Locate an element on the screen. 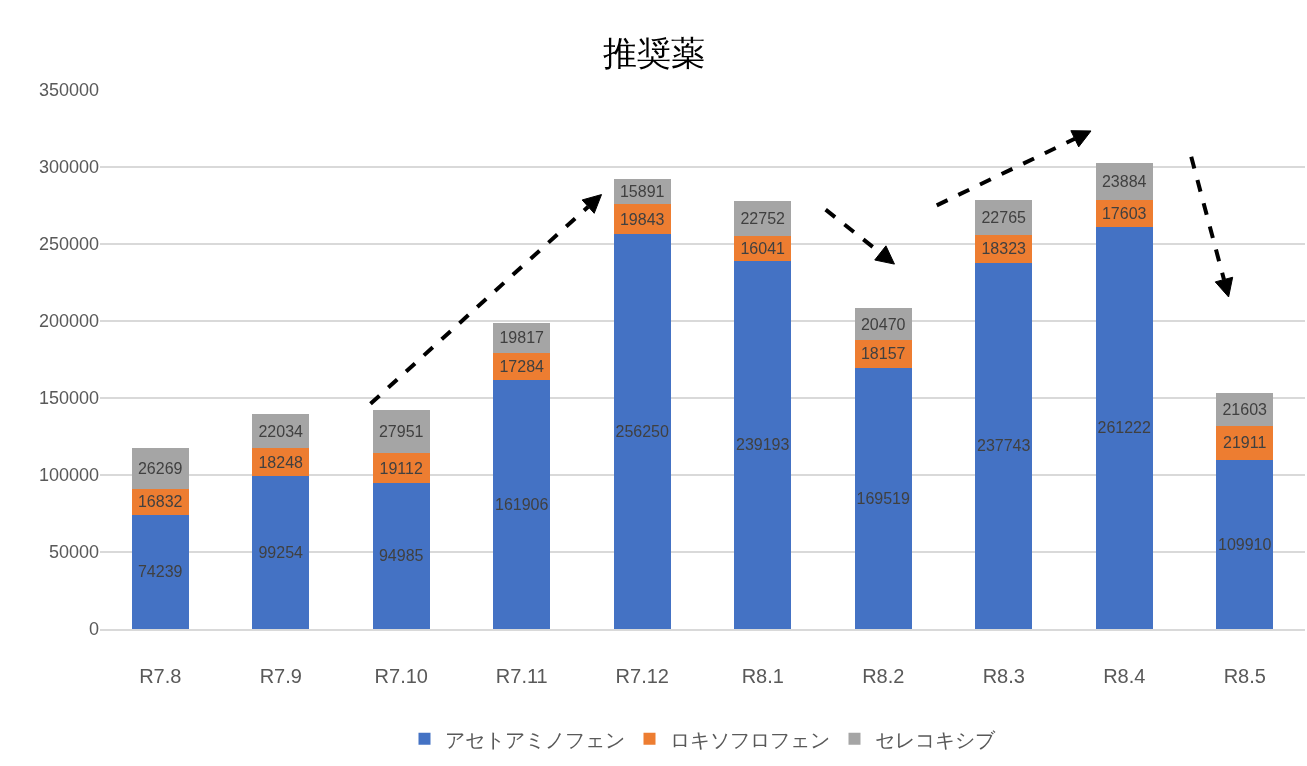 The width and height of the screenshot is (1307, 766). data-label: 22752 is located at coordinates (763, 218).